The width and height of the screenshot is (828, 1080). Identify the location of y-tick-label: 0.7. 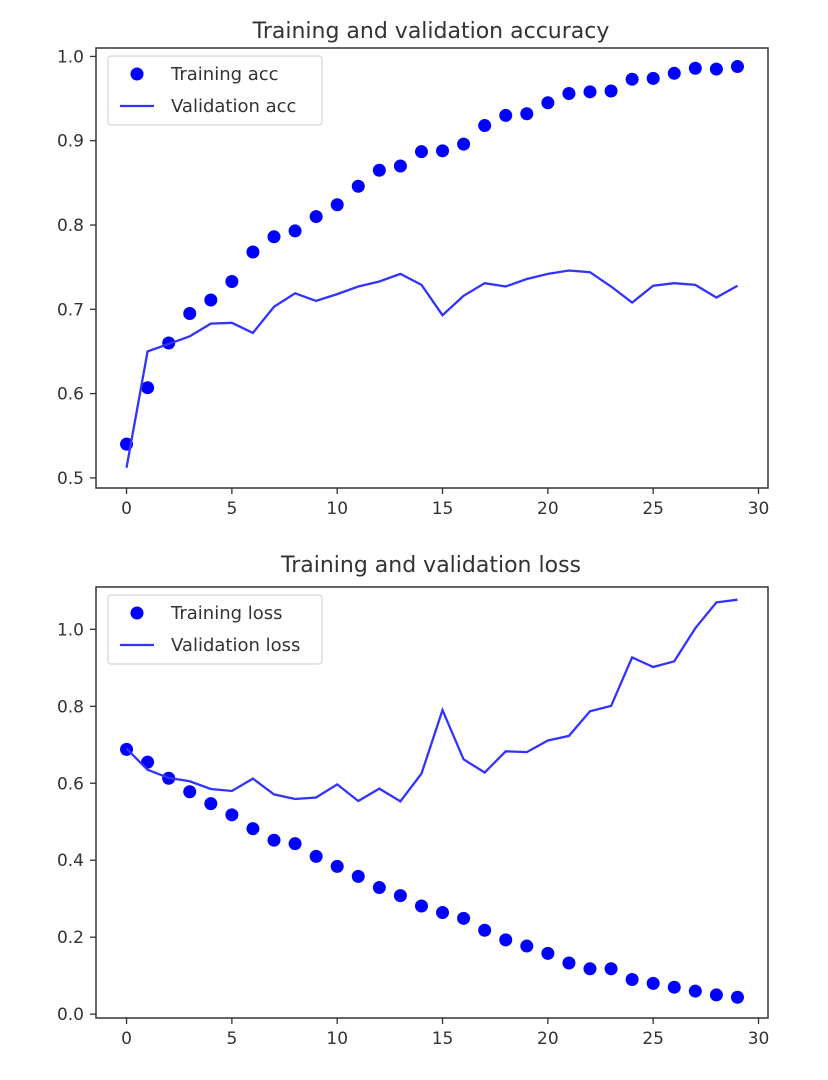
(70, 310).